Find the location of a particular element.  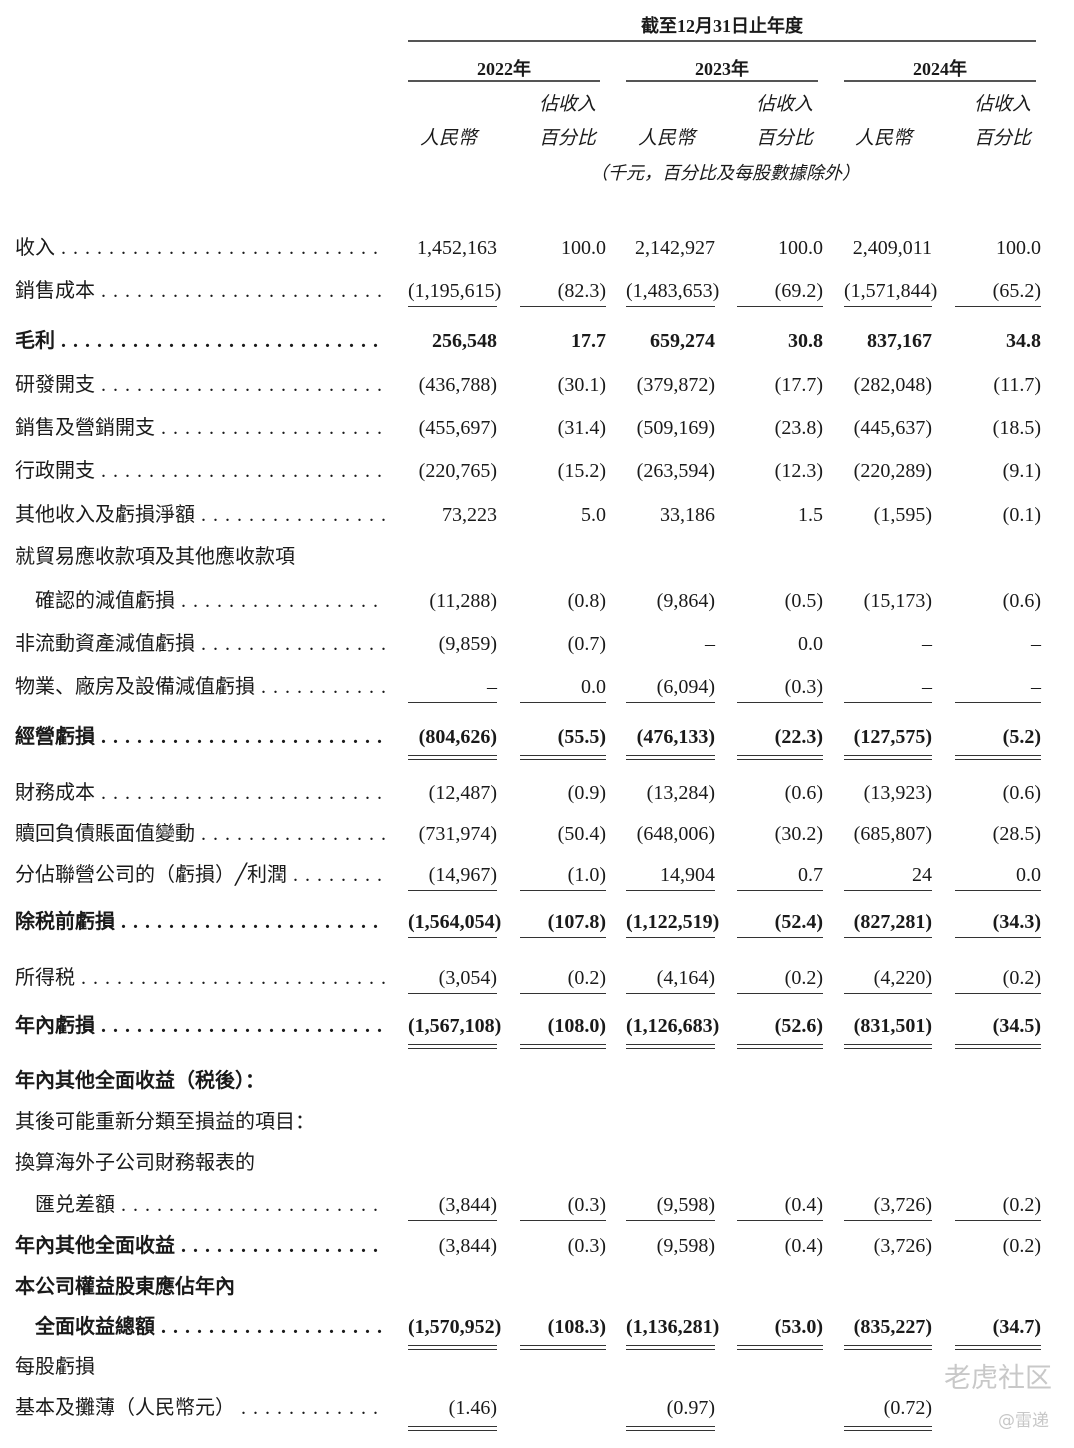

rmb-value: (14,967) is located at coordinates (452, 875).